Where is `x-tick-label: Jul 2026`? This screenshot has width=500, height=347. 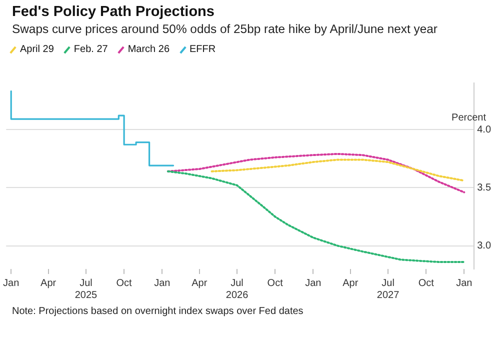
x-tick-label: Jul 2026 is located at coordinates (237, 289).